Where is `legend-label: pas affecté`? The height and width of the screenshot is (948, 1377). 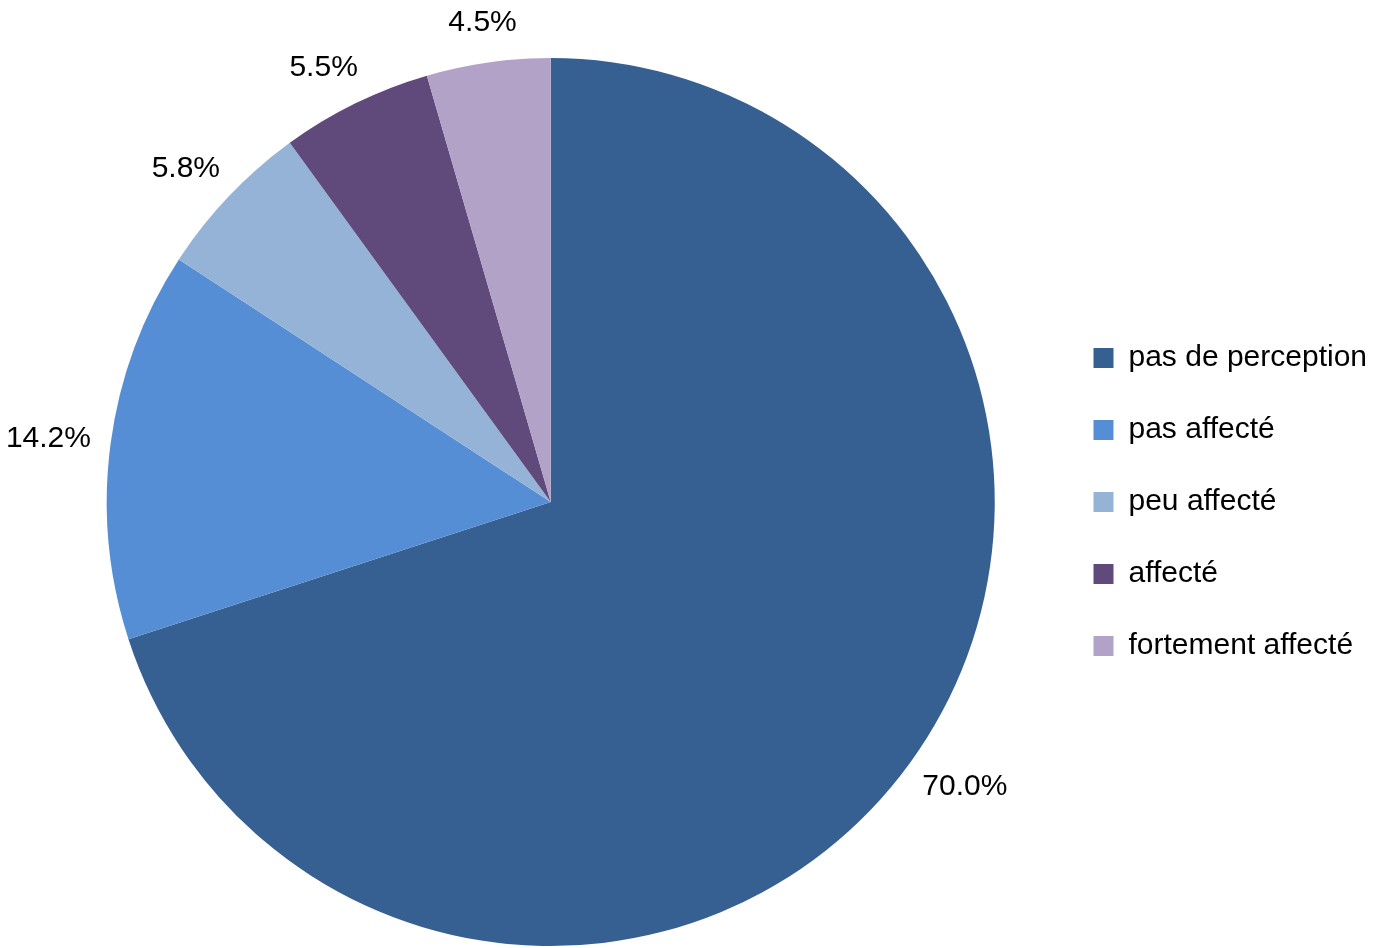
legend-label: pas affecté is located at coordinates (1201, 428).